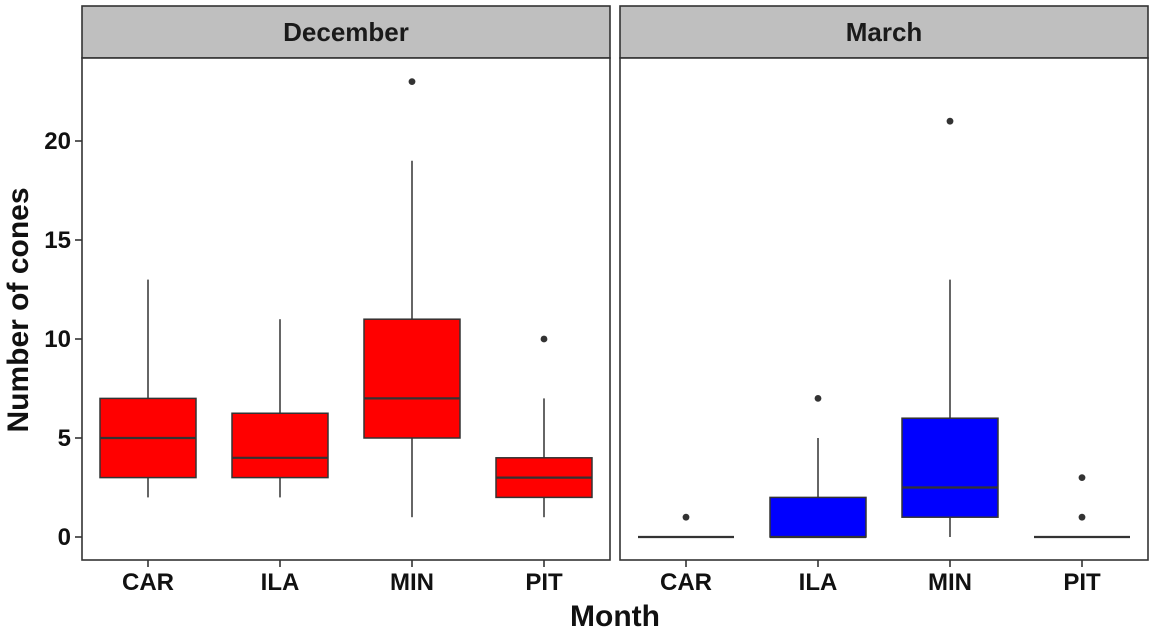  I want to click on y-tick-label: 15, so click(57, 240).